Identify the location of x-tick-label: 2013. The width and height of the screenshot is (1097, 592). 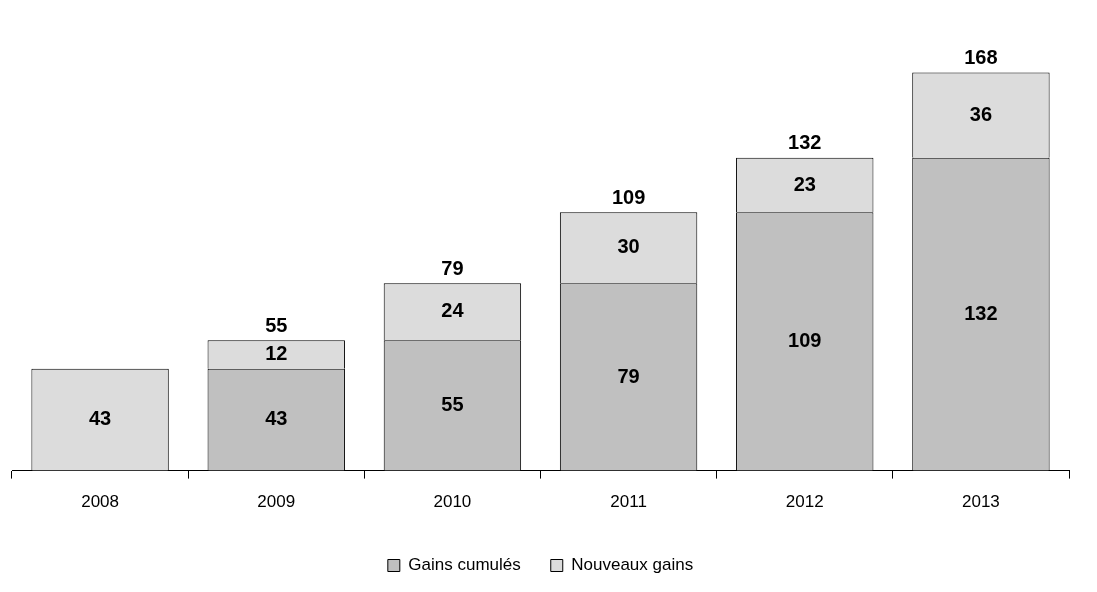
(981, 502).